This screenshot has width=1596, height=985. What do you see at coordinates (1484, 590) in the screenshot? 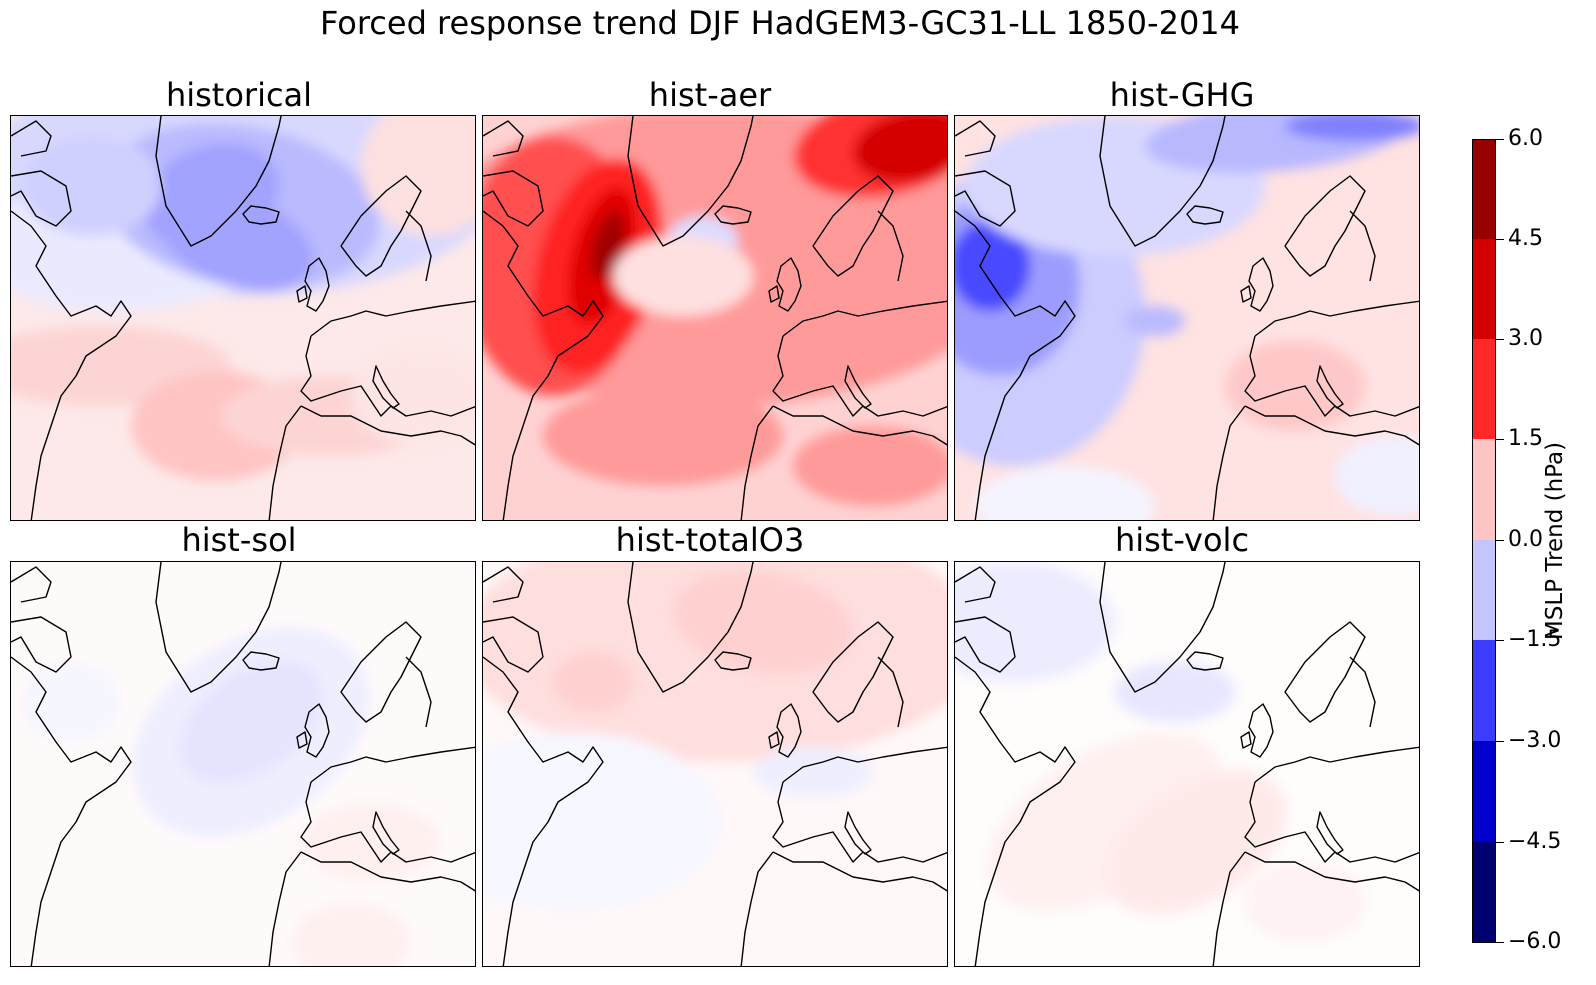
I see `colorbar-segment-neg1.5-0.0` at bounding box center [1484, 590].